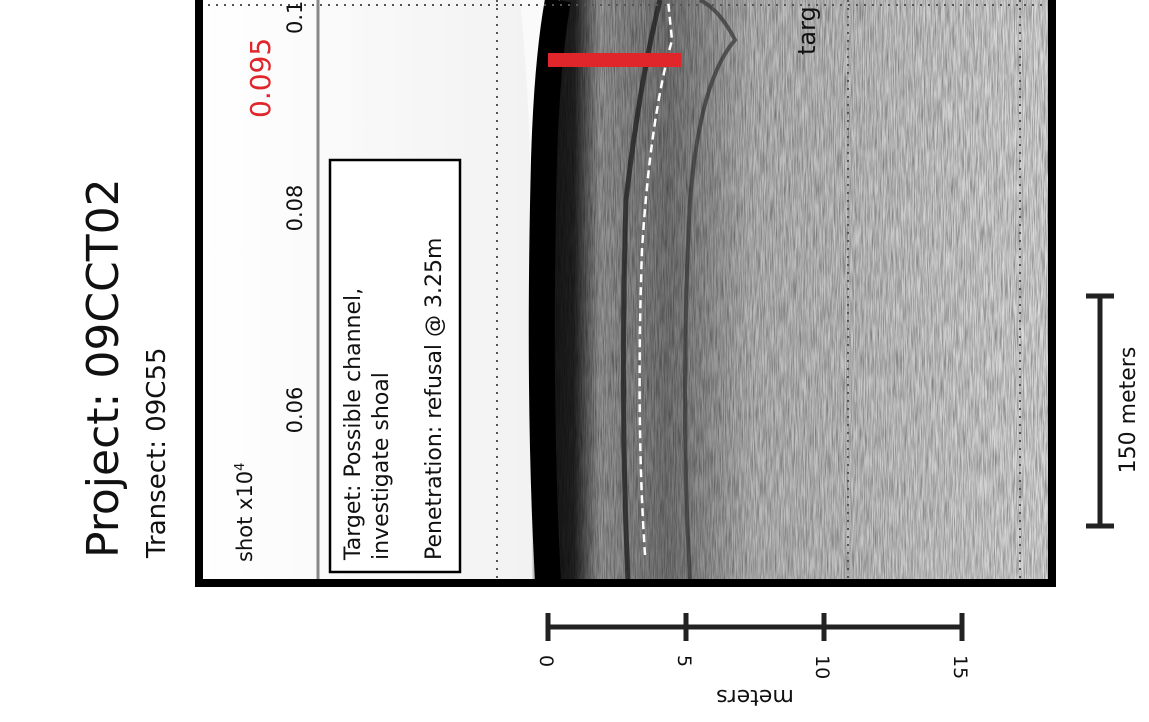 The image size is (1149, 722). I want to click on marker-label: 0.095, so click(260, 78).